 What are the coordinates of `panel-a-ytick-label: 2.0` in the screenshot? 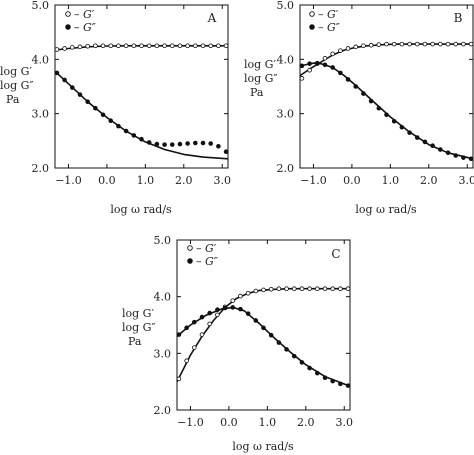 It's located at (41, 168).